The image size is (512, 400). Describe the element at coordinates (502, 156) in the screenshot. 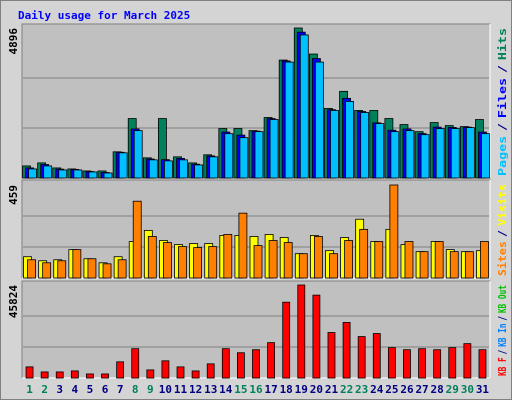

I see `legend-entry: Pages` at that location.